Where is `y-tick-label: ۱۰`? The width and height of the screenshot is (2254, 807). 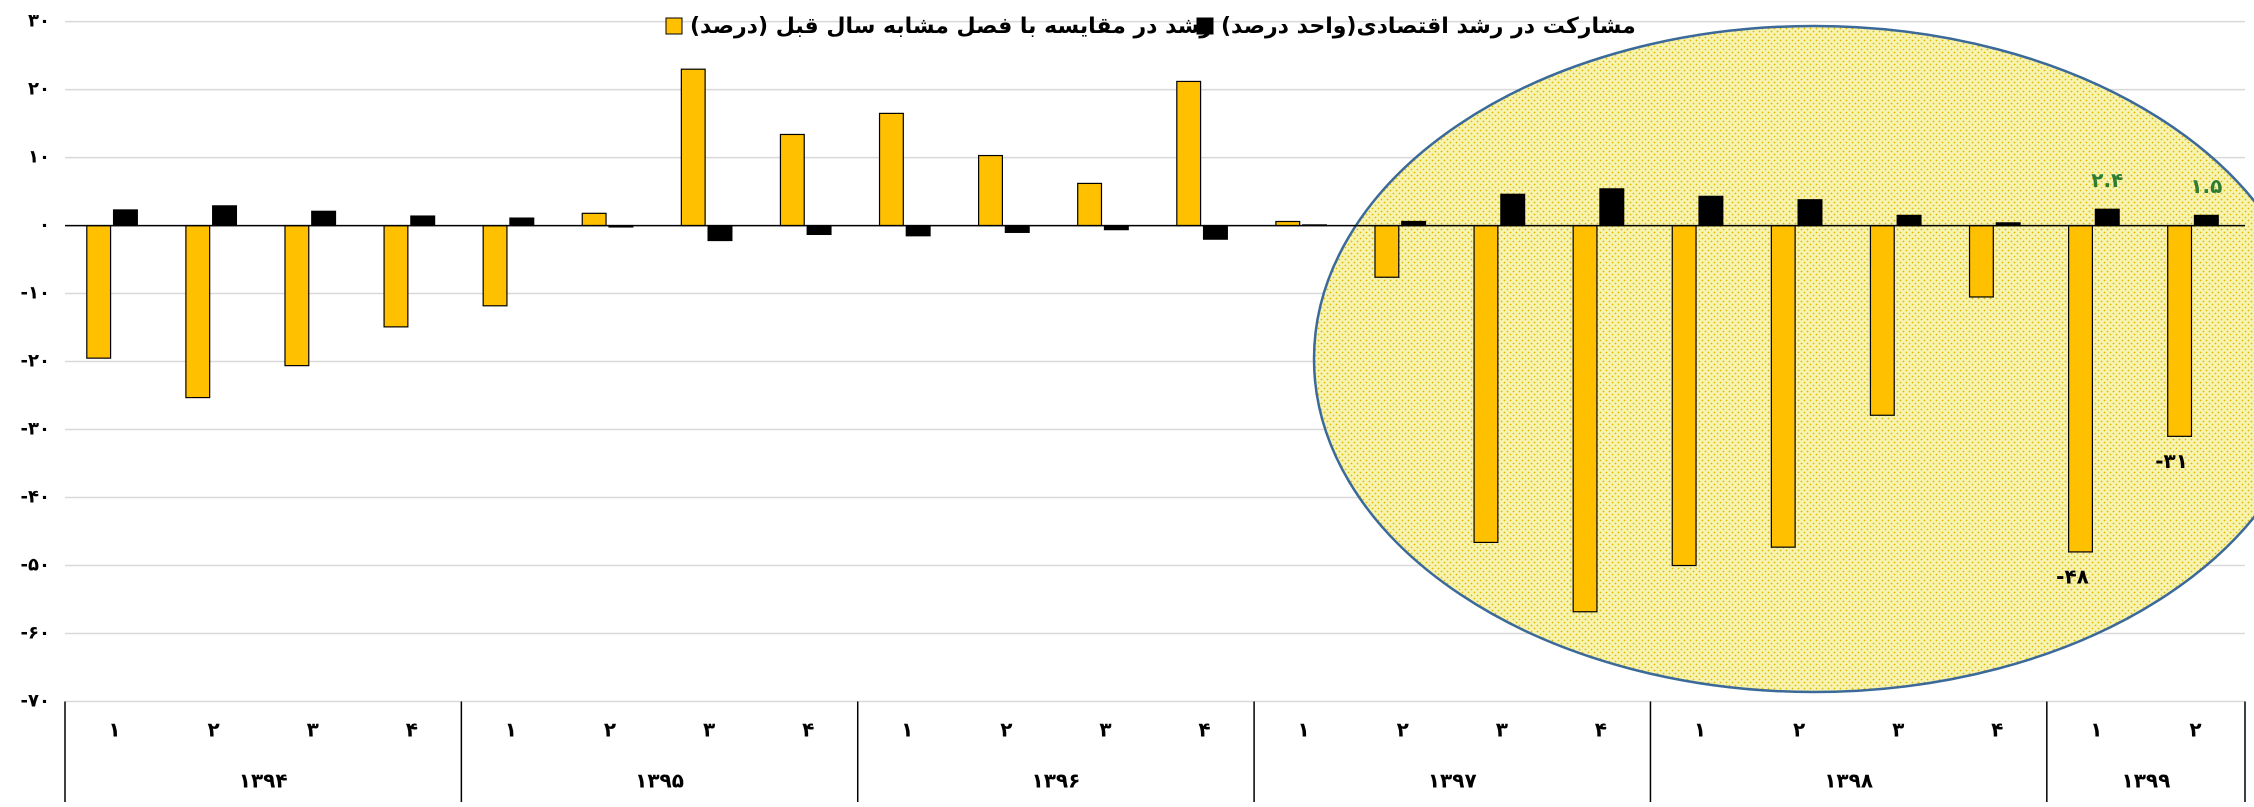
y-tick-label: ۱۰ is located at coordinates (39, 157).